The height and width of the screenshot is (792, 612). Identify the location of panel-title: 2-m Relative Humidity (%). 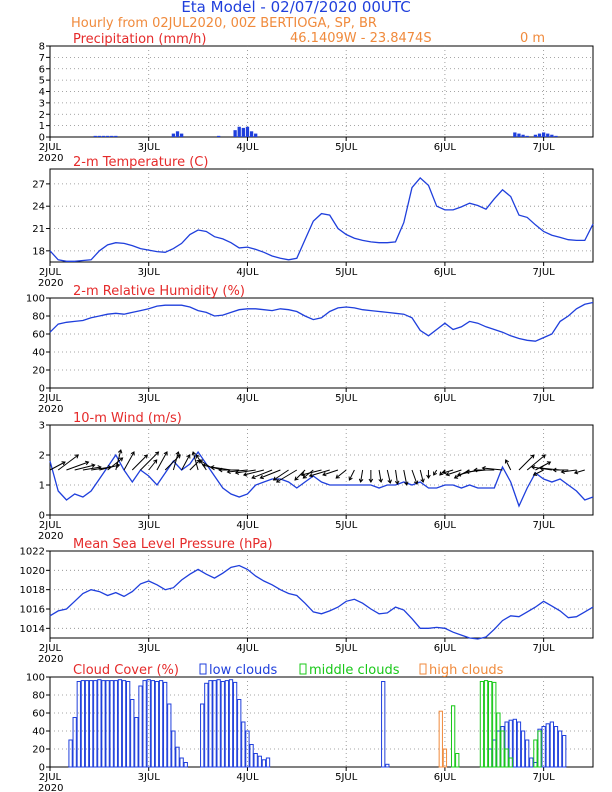
(159, 291).